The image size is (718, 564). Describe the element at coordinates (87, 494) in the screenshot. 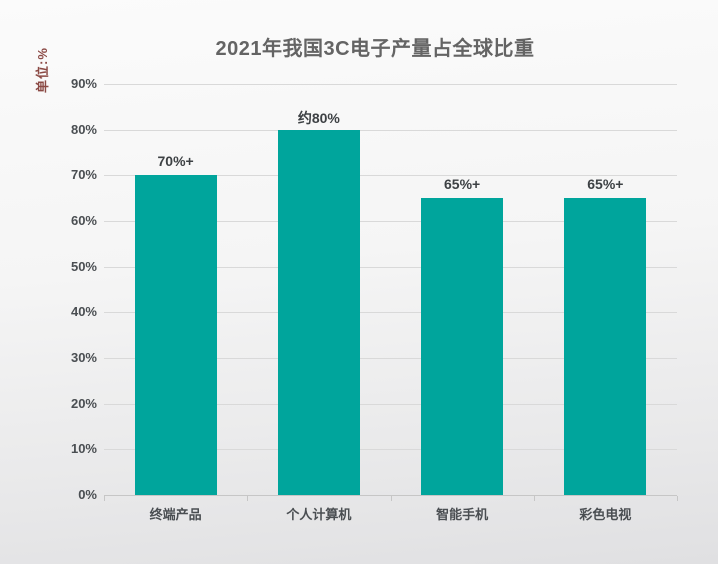

I see `y-axis-tick-label: 0%` at that location.